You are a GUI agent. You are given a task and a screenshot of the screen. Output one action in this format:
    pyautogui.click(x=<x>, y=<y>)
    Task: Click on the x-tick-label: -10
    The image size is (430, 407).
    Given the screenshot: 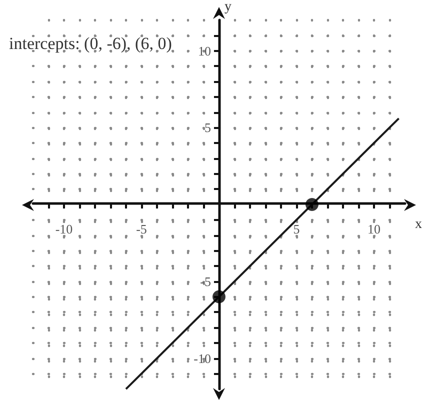 What is the action you would take?
    pyautogui.click(x=64, y=229)
    